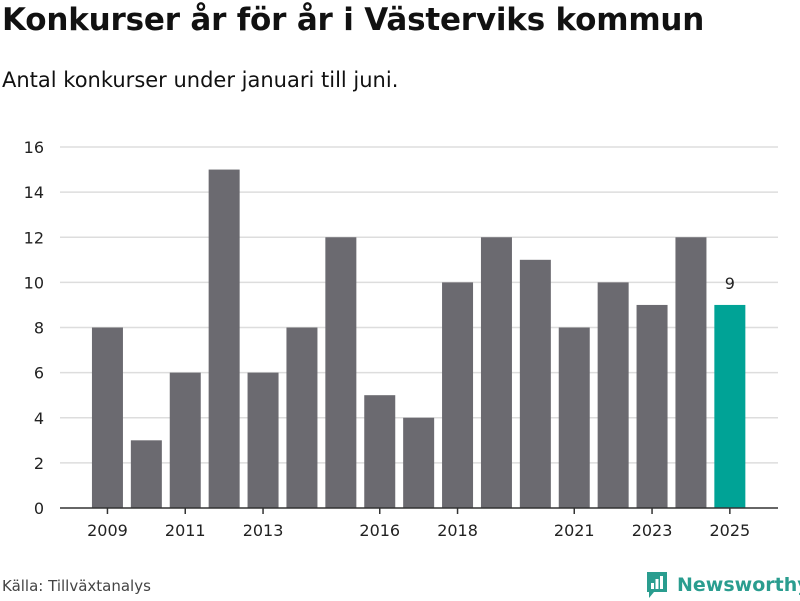 This screenshot has height=601, width=800. What do you see at coordinates (39, 373) in the screenshot?
I see `y-tick-label: 6` at bounding box center [39, 373].